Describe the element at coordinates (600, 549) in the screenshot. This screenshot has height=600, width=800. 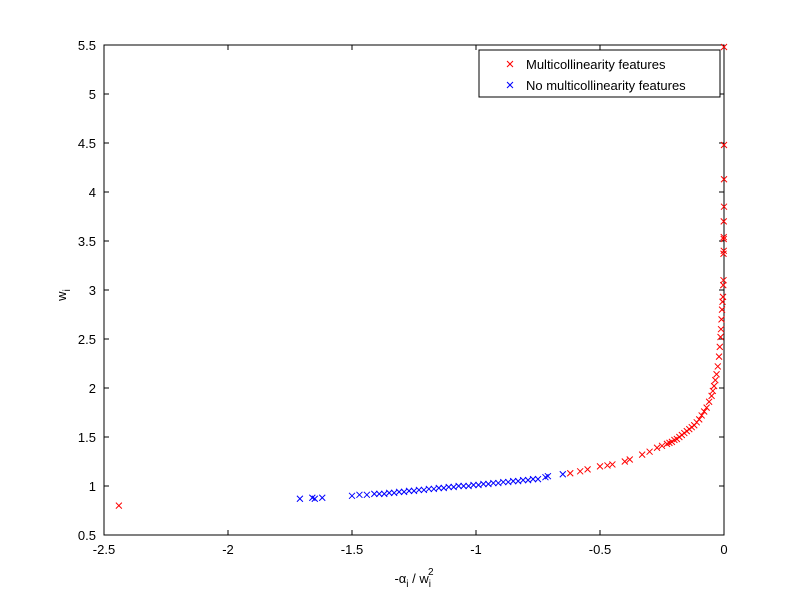
I see `x-tick-label: -0.5` at that location.